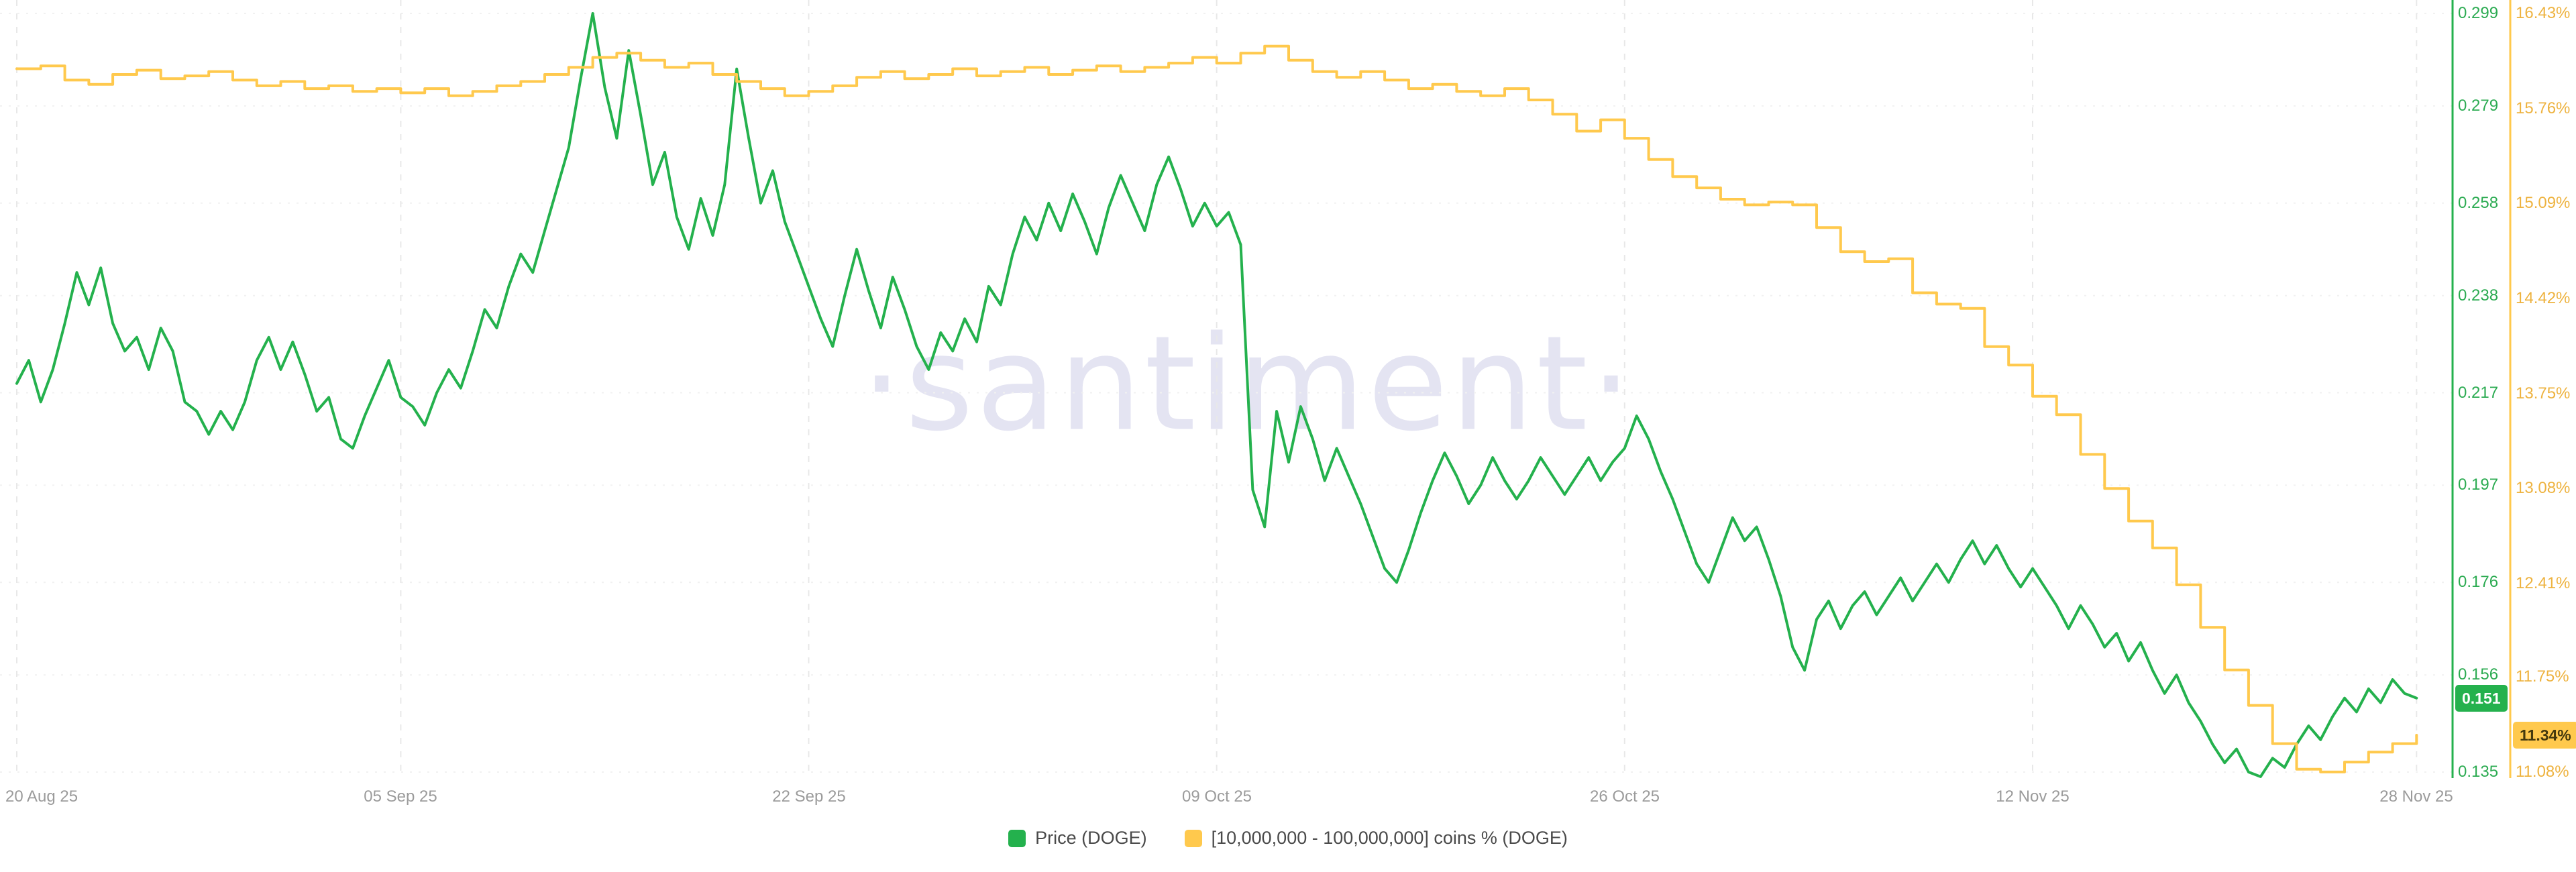 The width and height of the screenshot is (2576, 872). What do you see at coordinates (2478, 106) in the screenshot?
I see `price-tick-label: 0.279` at bounding box center [2478, 106].